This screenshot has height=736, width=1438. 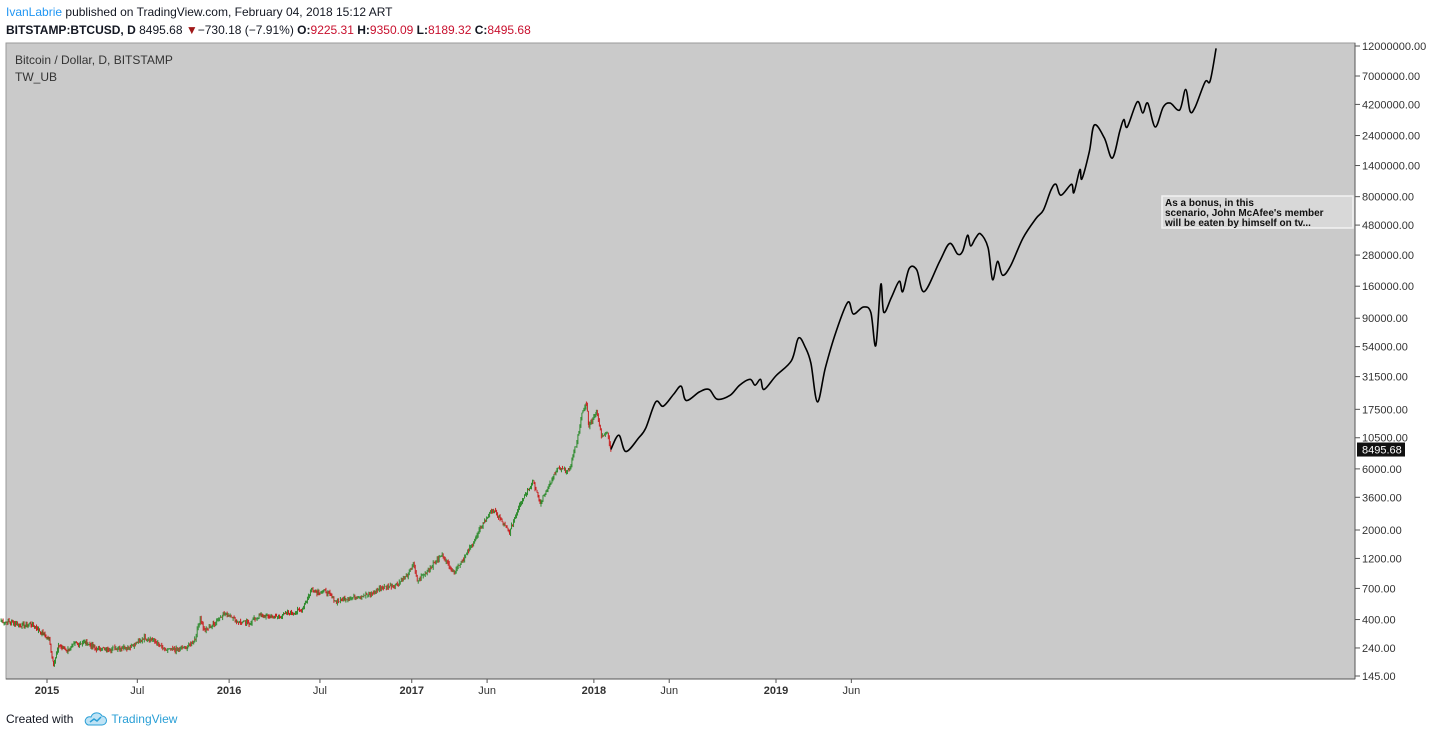 I want to click on y-tick-label: 10500.00, so click(x=1385, y=439).